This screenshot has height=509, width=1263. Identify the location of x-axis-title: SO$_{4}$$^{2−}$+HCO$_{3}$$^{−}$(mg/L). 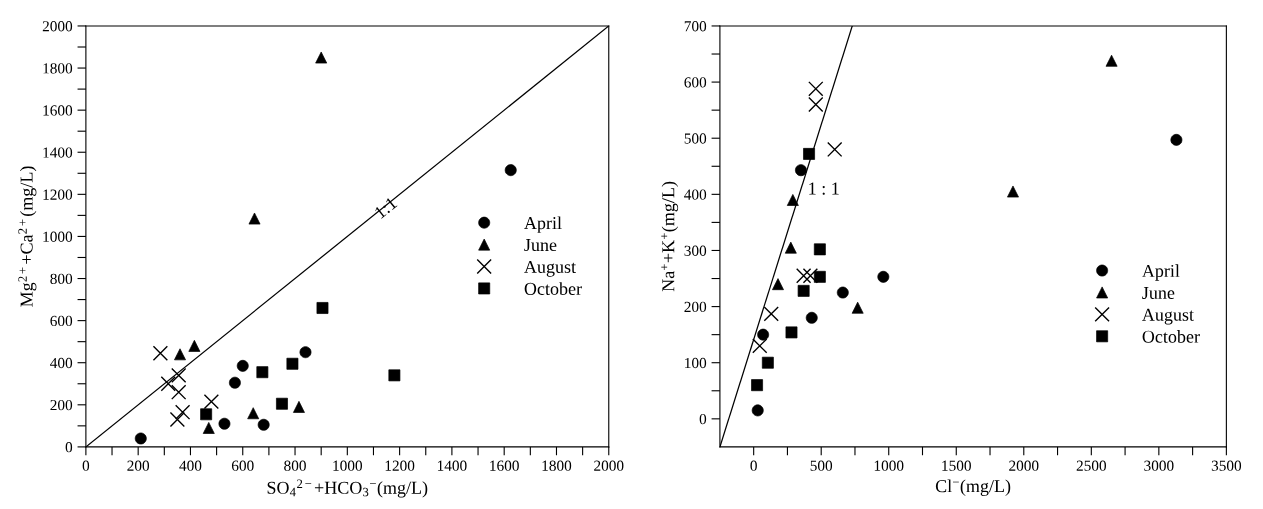
(347, 488).